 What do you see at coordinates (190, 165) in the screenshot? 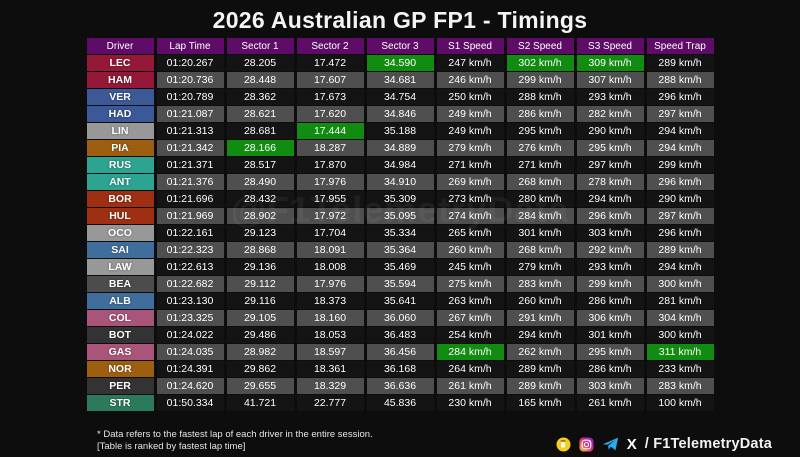
I see `lap-time-cell: 01:21.371` at bounding box center [190, 165].